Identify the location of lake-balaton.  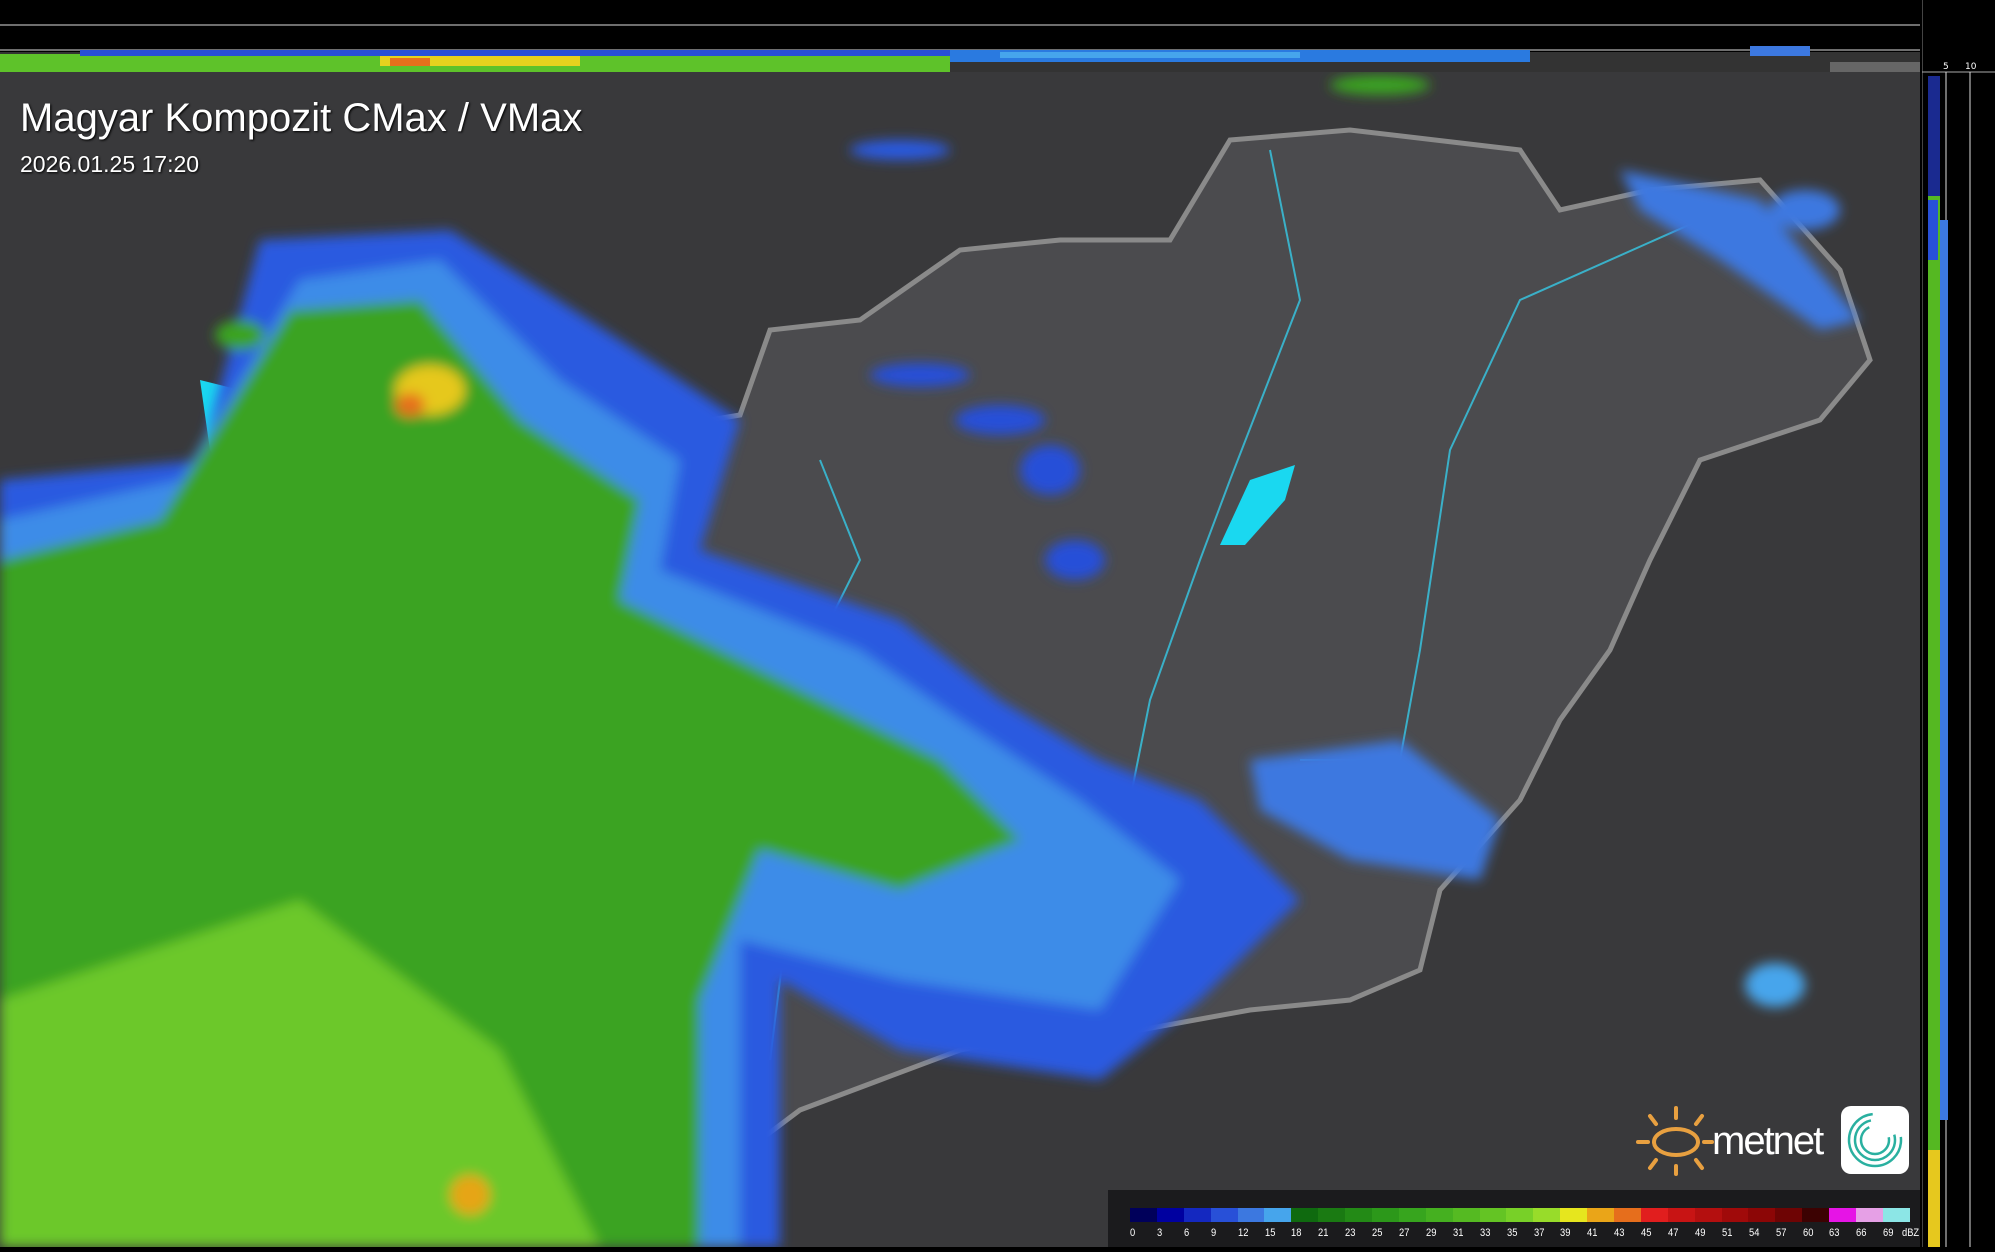
(1257, 505).